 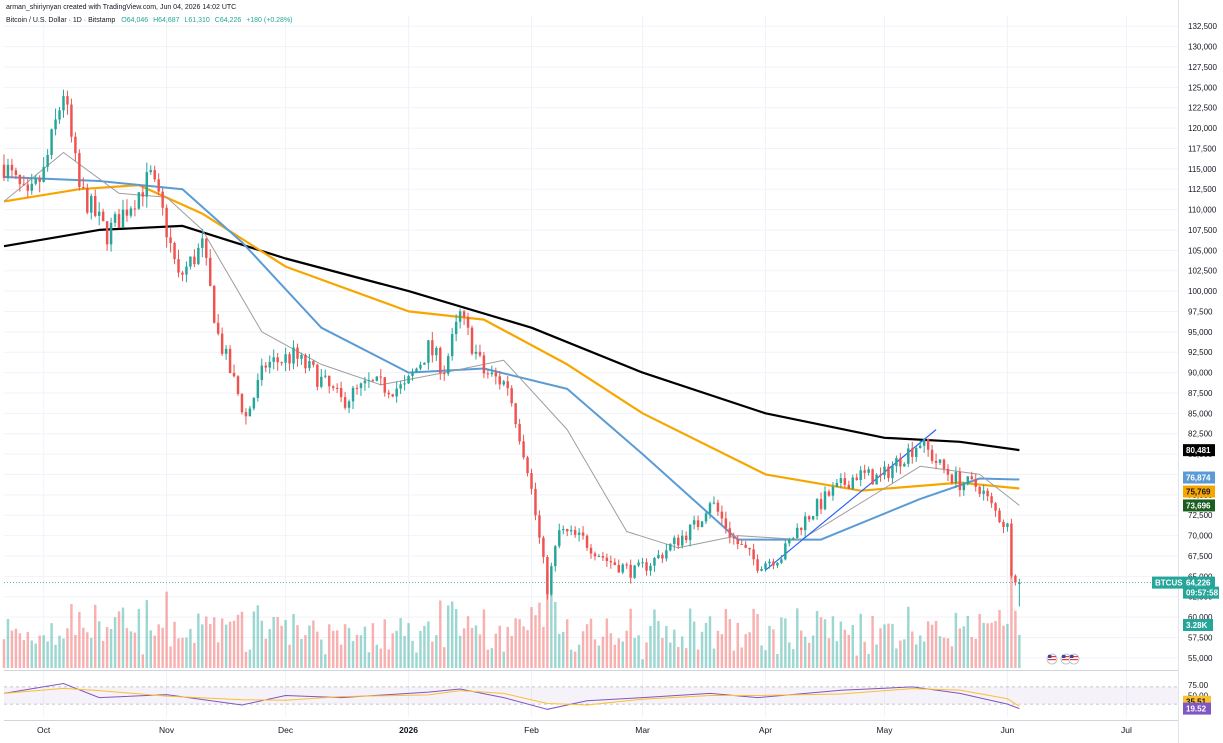 What do you see at coordinates (1200, 332) in the screenshot?
I see `price-tick-label: 95,000` at bounding box center [1200, 332].